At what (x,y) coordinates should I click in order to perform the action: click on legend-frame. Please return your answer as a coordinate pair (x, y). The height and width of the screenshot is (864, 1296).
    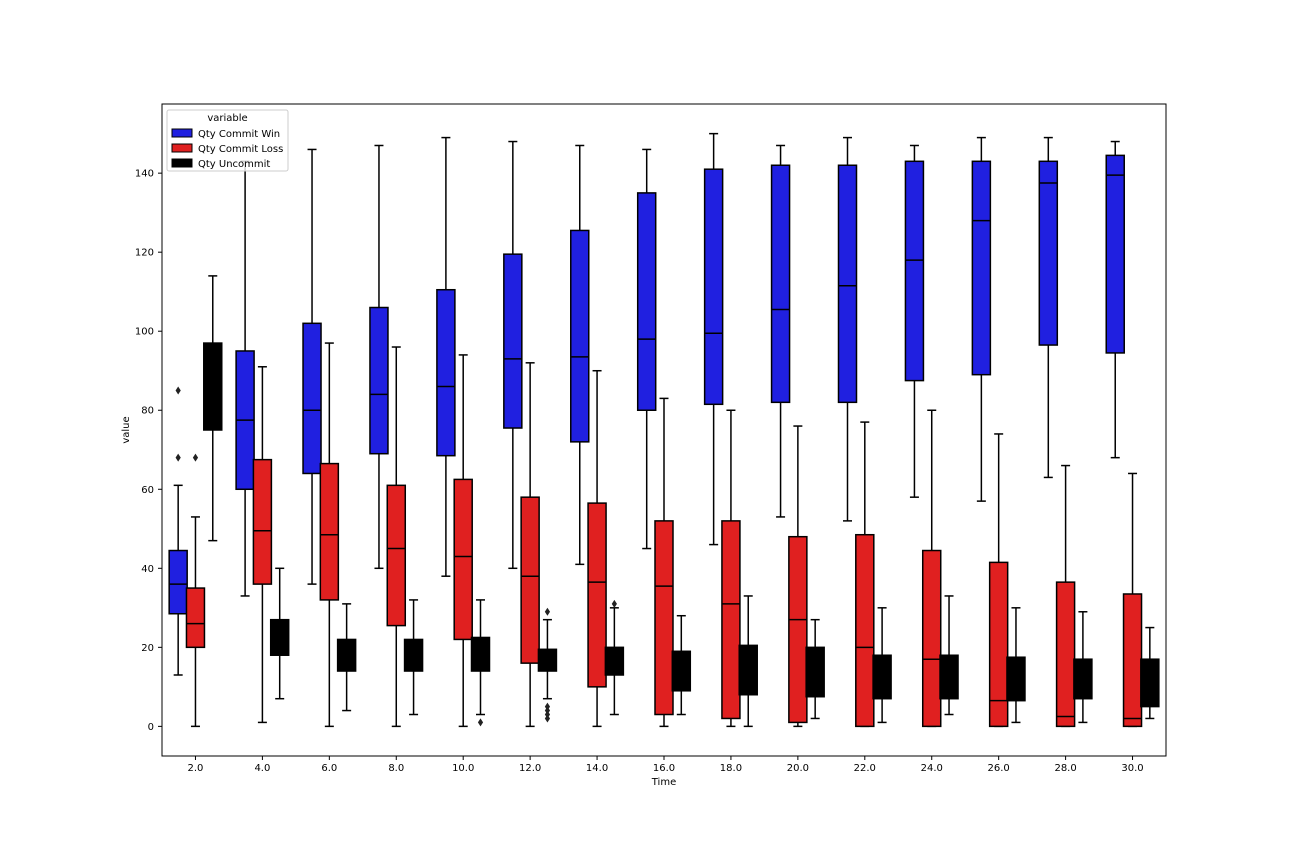
    Looking at the image, I should click on (227, 140).